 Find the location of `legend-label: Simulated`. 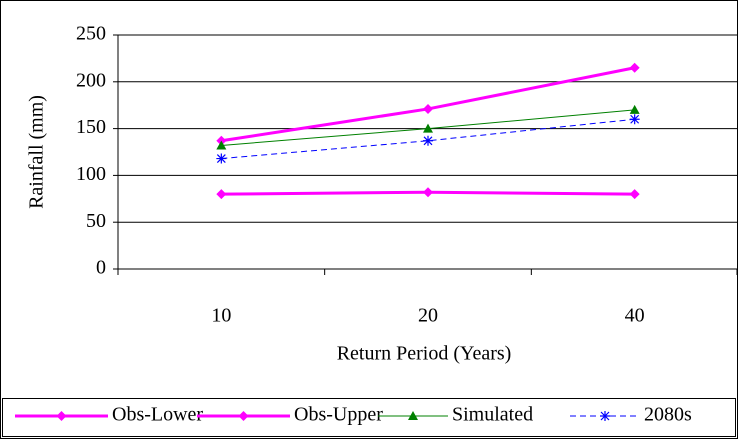

legend-label: Simulated is located at coordinates (492, 415).